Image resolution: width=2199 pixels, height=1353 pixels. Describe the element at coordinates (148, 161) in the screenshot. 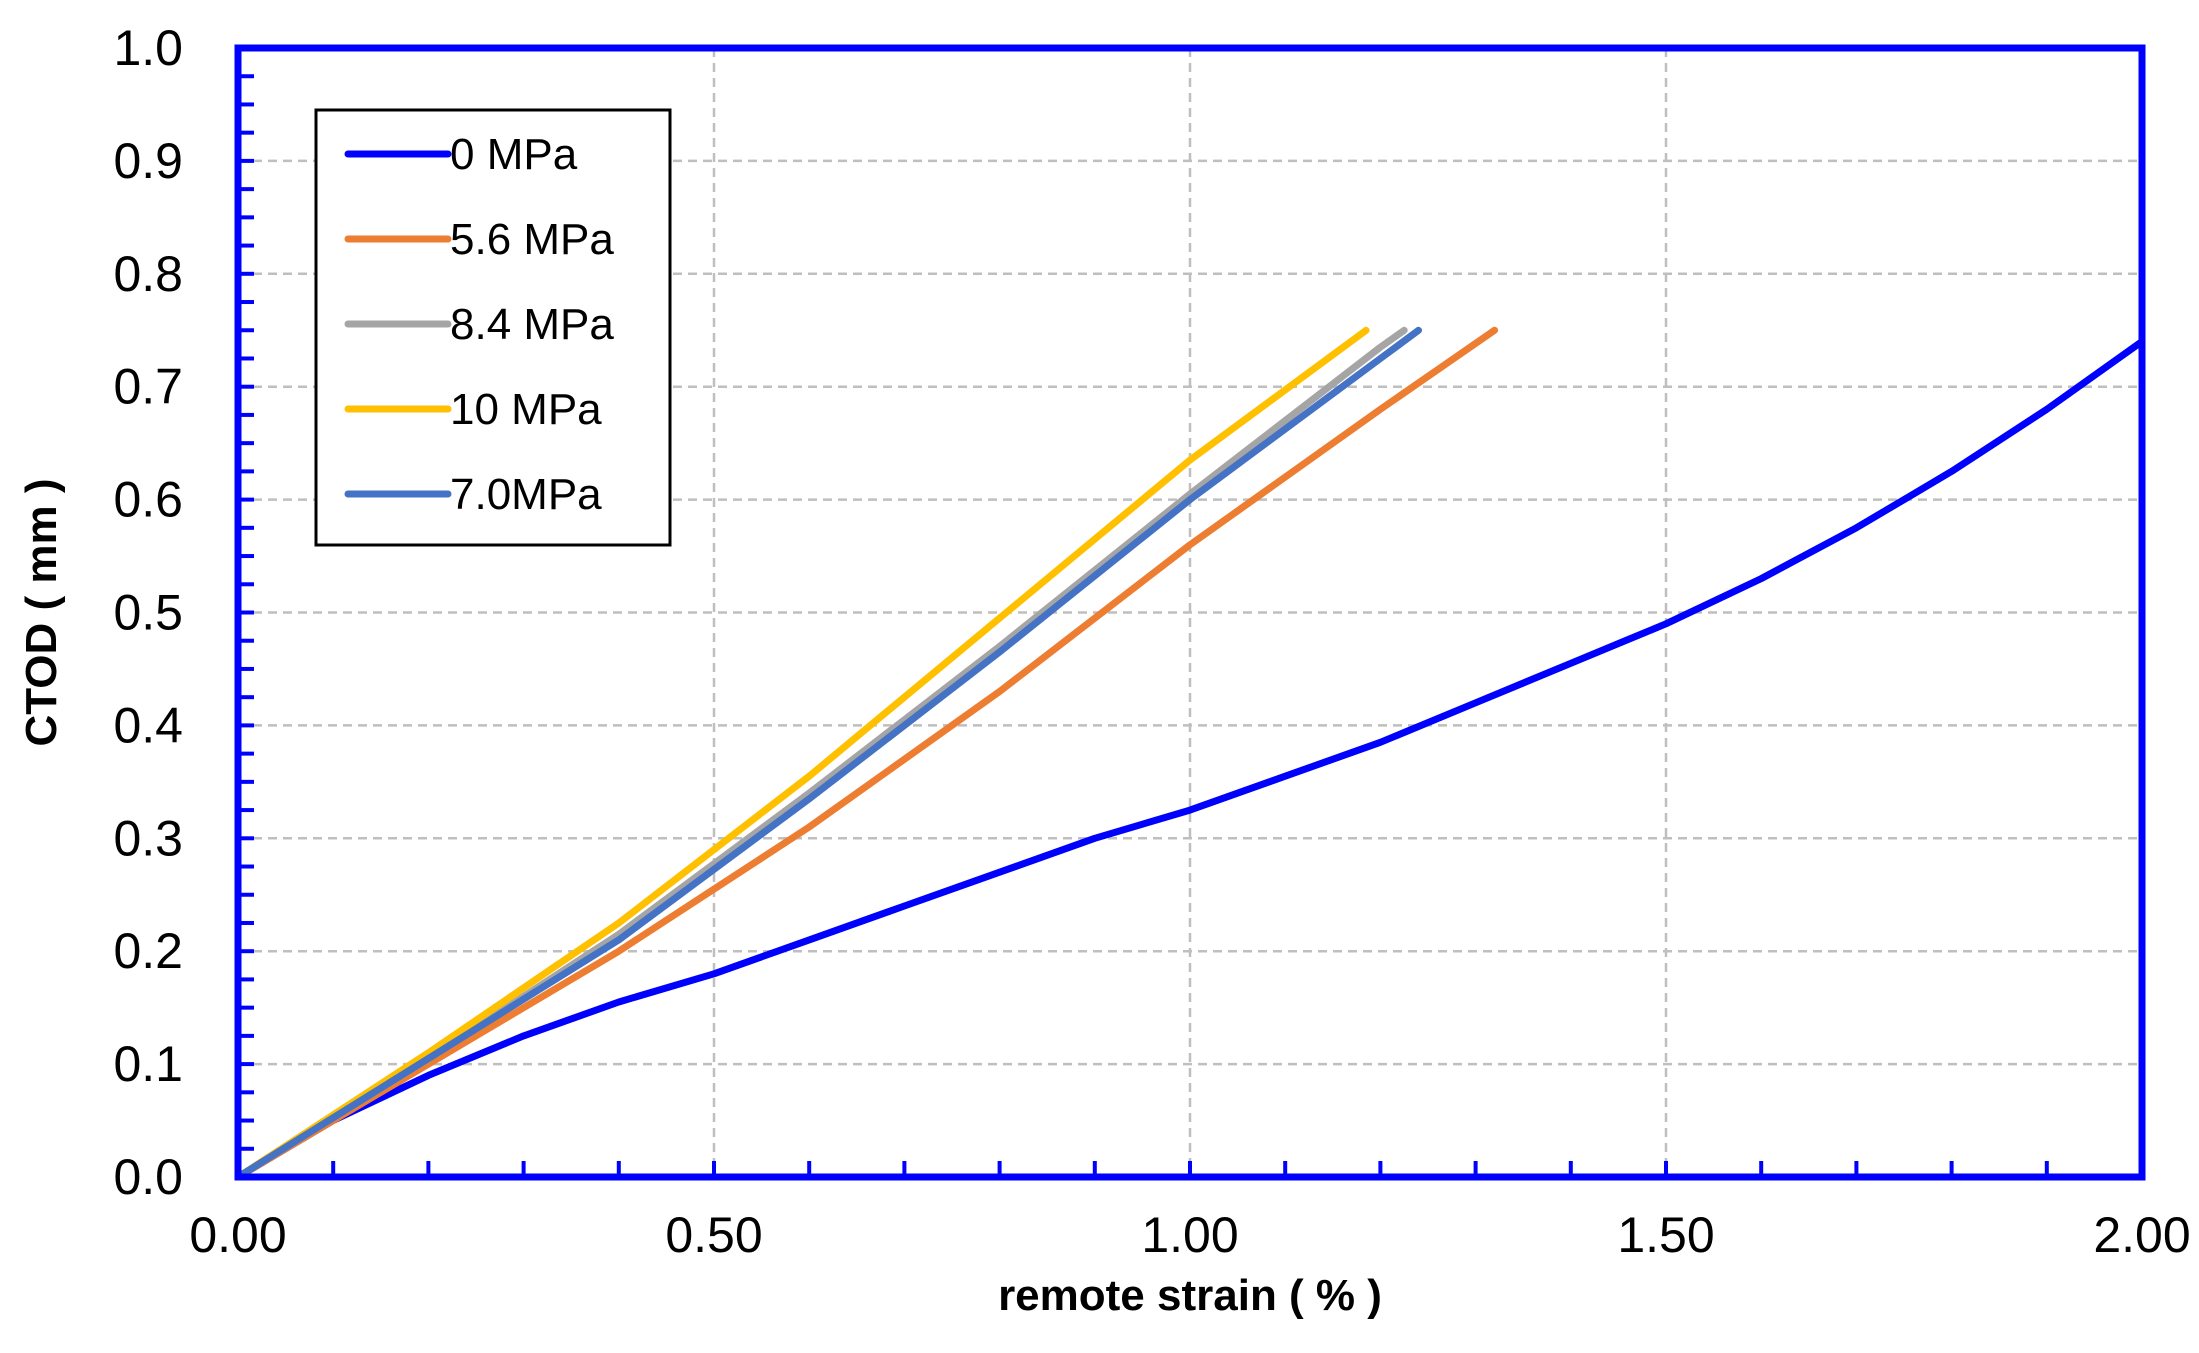

I see `y-tick-label: 0.9` at that location.